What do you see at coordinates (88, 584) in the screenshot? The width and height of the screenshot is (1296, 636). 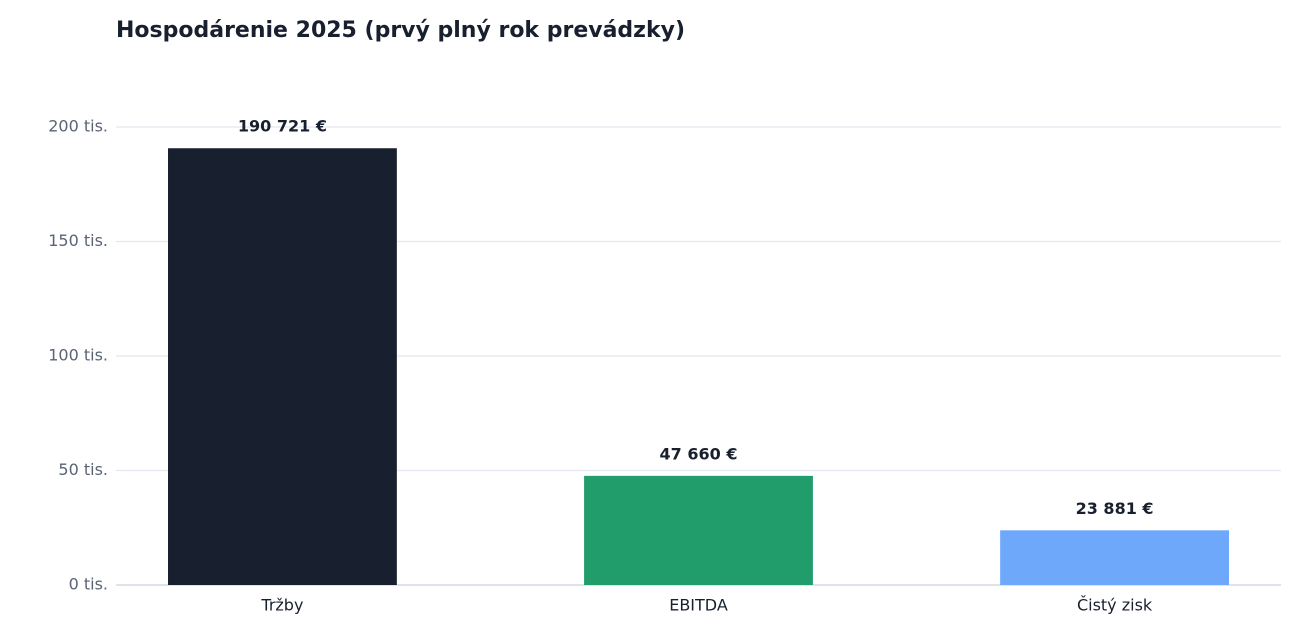 I see `y-tick-label: 0 tis.` at bounding box center [88, 584].